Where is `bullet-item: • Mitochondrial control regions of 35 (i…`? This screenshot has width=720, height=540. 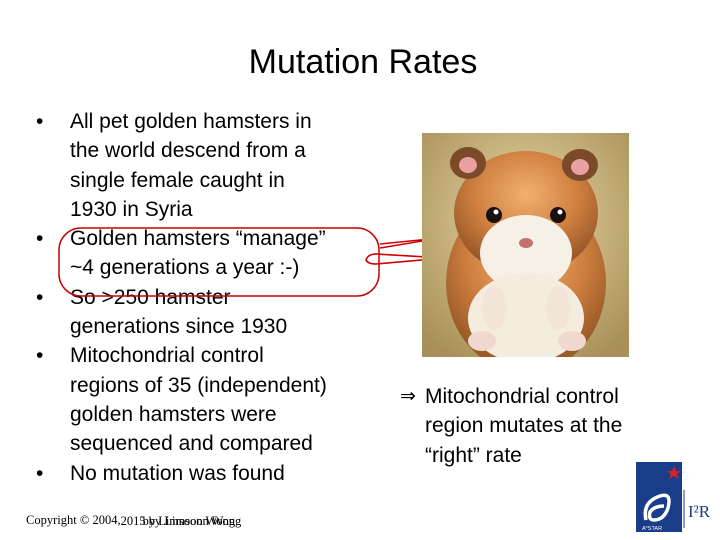 bullet-item: • Mitochondrial control regions of 35 (i… is located at coordinates (211, 399).